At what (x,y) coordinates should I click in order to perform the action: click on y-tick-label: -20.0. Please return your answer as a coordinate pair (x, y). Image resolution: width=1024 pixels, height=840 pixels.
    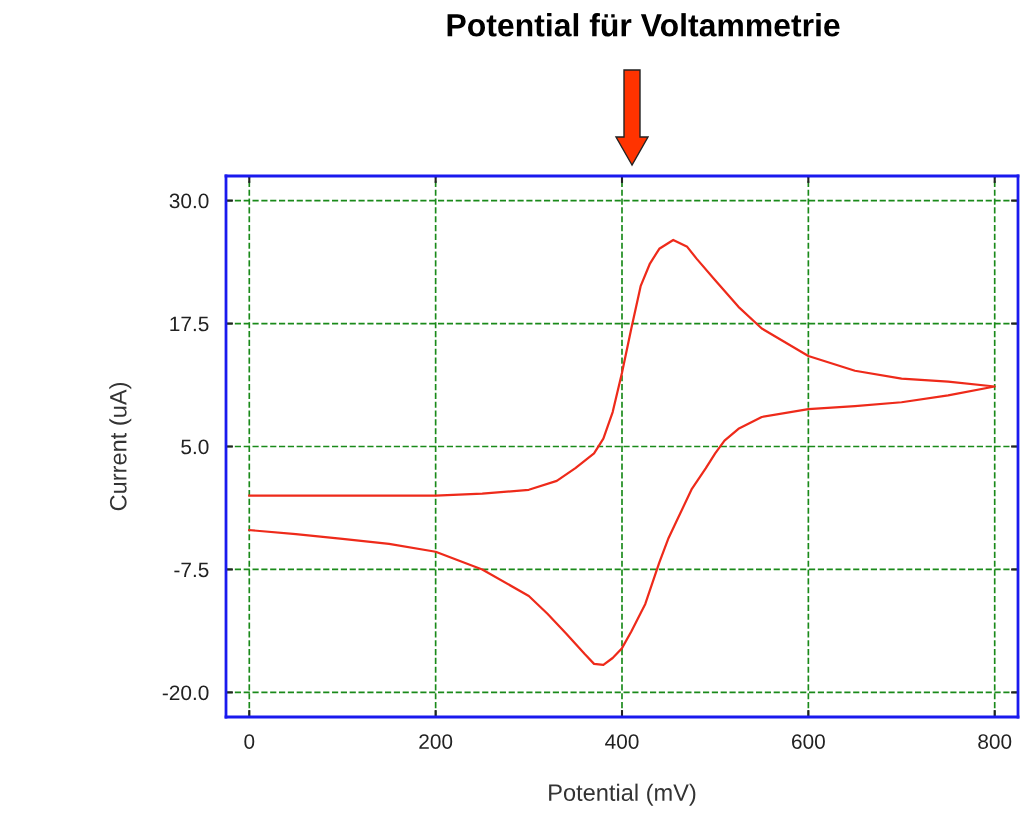
    Looking at the image, I should click on (185, 693).